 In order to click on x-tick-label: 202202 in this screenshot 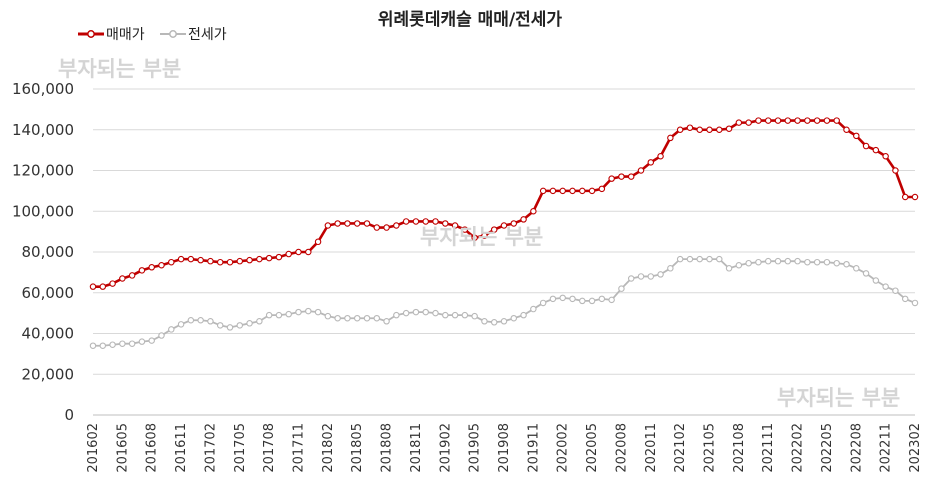, I will do `click(798, 448)`.